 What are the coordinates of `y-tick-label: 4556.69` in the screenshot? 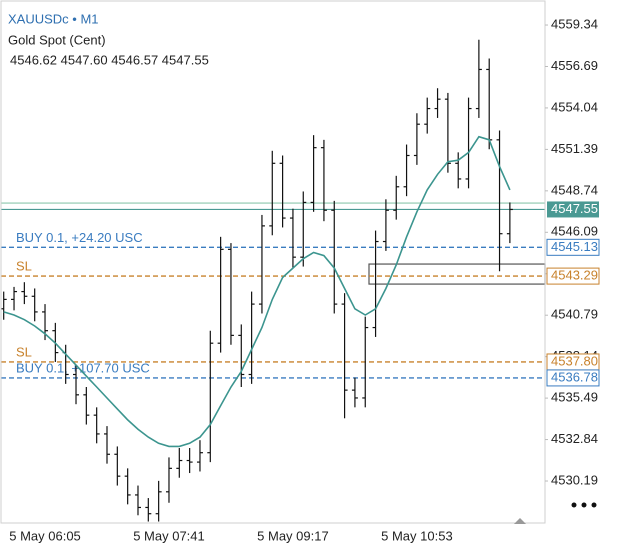 It's located at (574, 65).